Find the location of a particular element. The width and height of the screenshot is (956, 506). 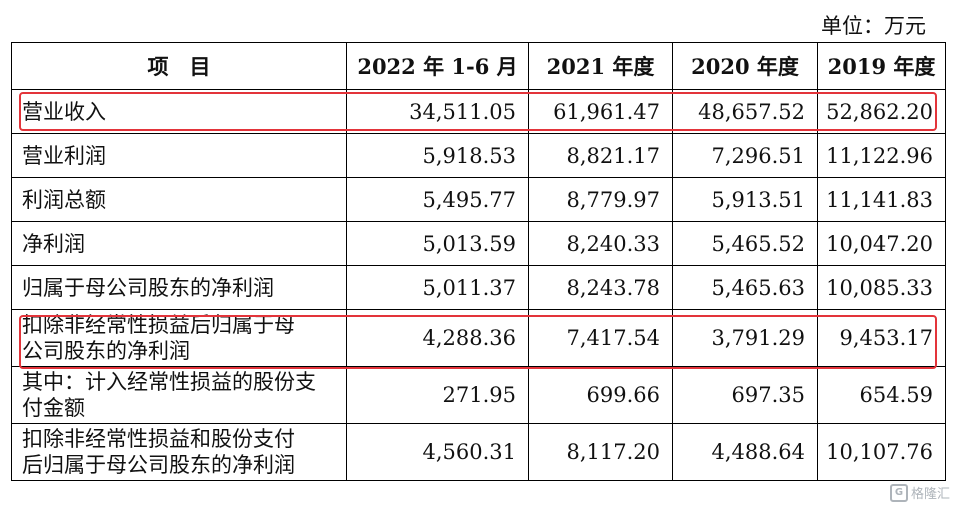

unit-label: 单位：万元 is located at coordinates (873, 26).